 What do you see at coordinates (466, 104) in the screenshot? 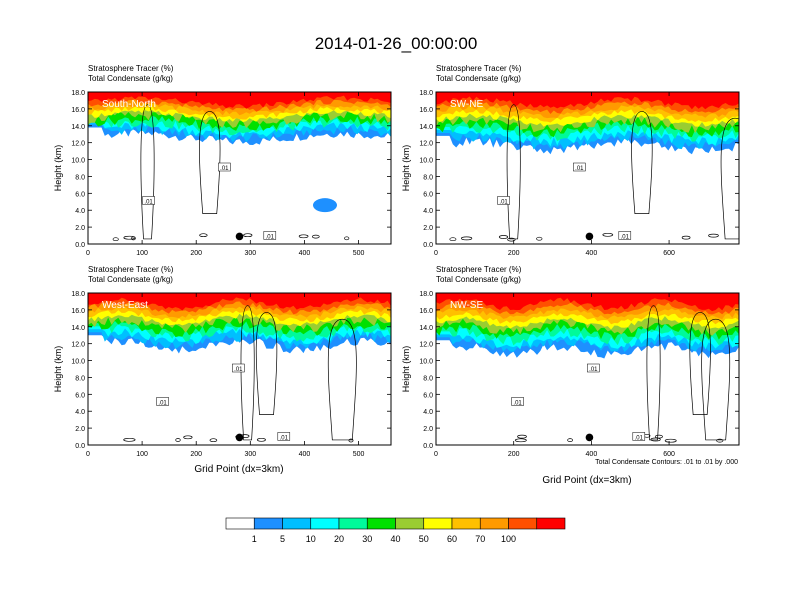
I see `panel-label: SW-NE` at bounding box center [466, 104].